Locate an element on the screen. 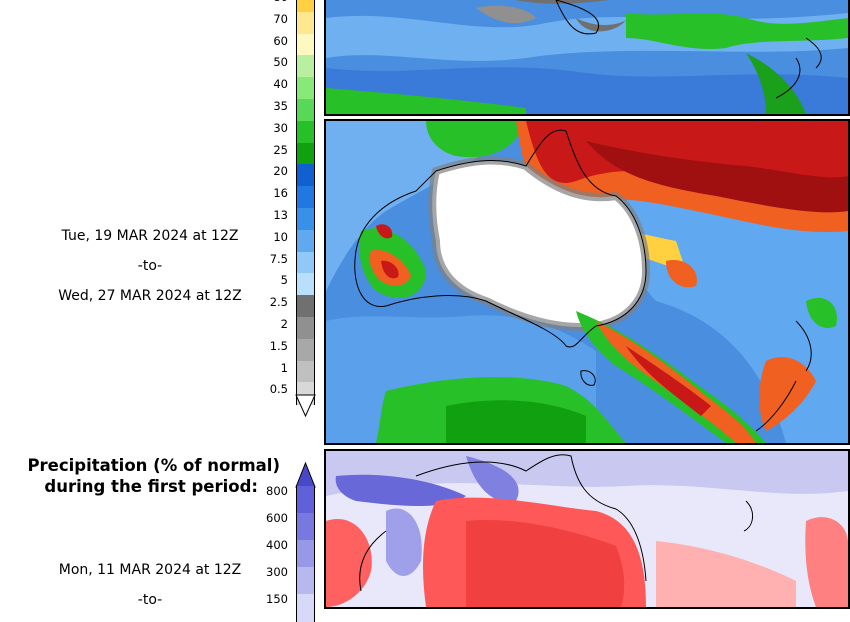  colorbar-tick-label: 50 is located at coordinates (280, 62).